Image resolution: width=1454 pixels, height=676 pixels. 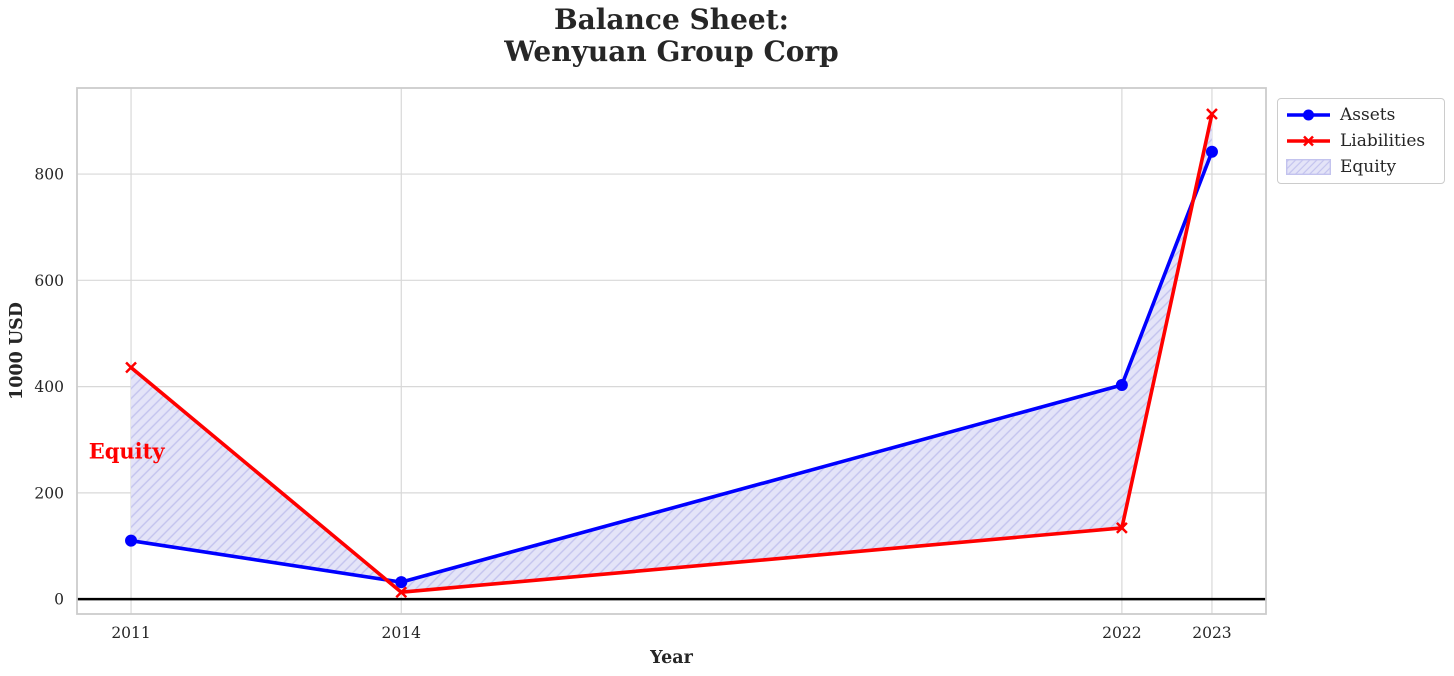 I want to click on x-tick-label: 2022, so click(x=1121, y=633).